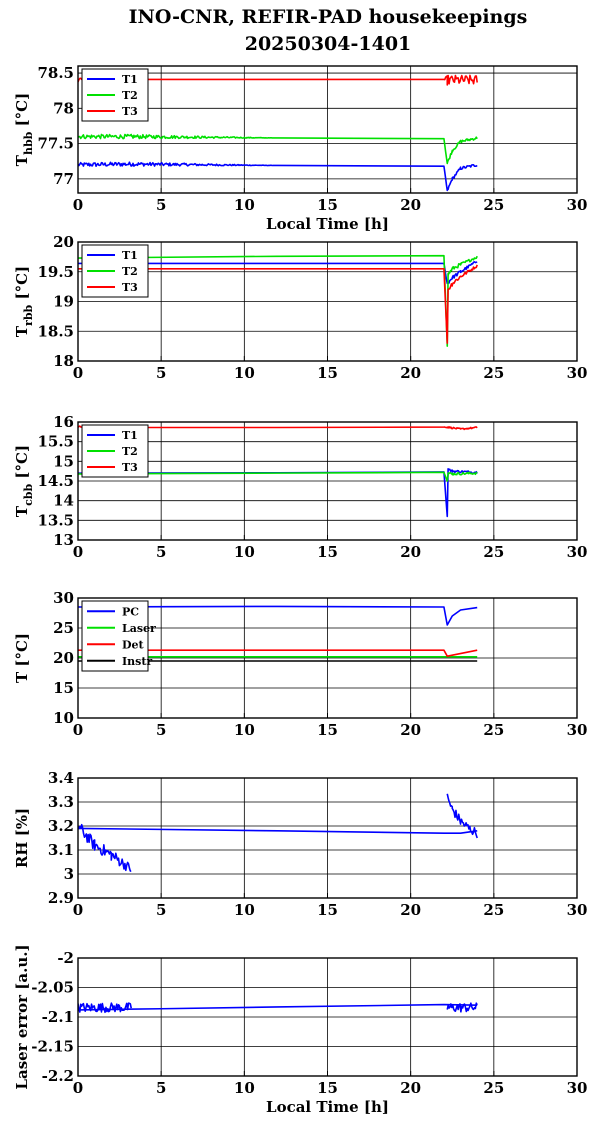  Describe the element at coordinates (58, 1017) in the screenshot. I see `y-tick-label: -2.1` at that location.